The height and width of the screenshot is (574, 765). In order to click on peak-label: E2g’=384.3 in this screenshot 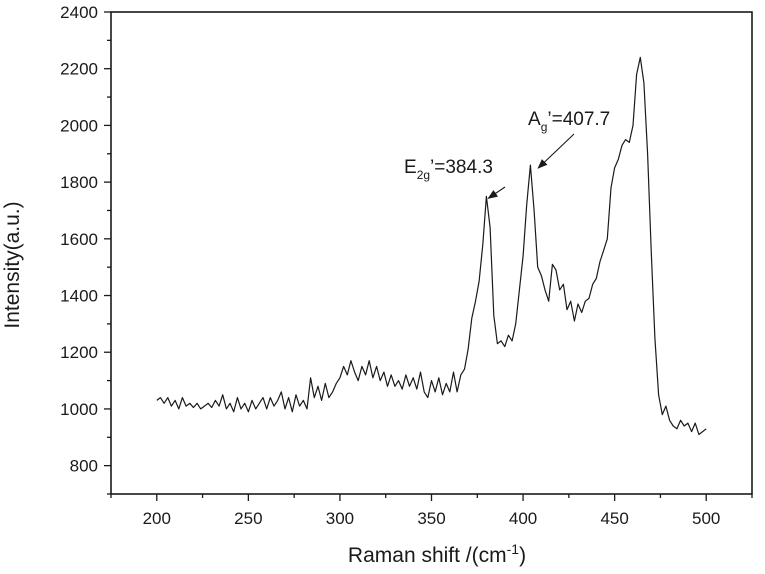, I will do `click(448, 169)`.